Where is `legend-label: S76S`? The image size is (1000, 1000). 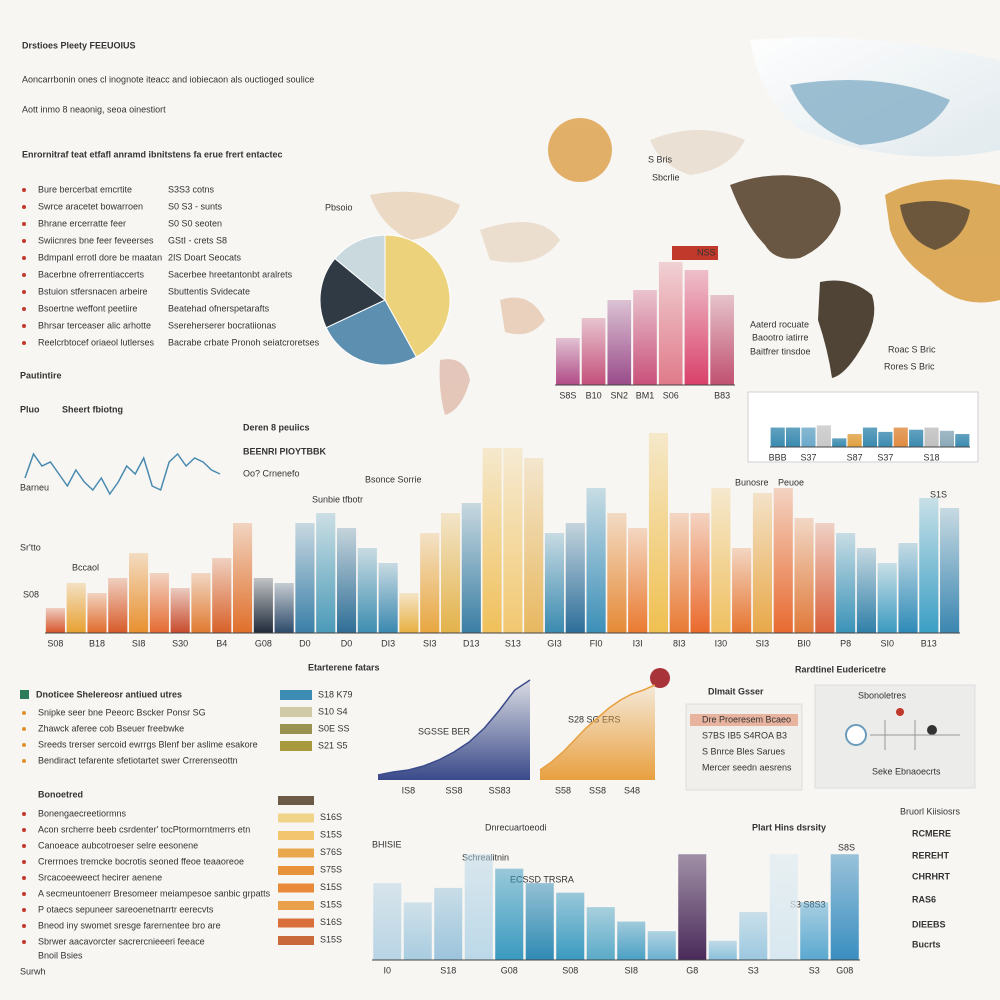 legend-label: S76S is located at coordinates (331, 852).